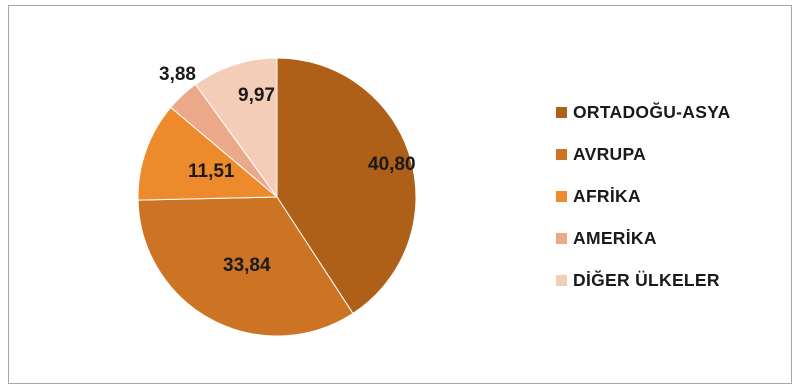 The width and height of the screenshot is (799, 389). Describe the element at coordinates (646, 279) in the screenshot. I see `legend-label: DİĞER ÜLKELER` at that location.